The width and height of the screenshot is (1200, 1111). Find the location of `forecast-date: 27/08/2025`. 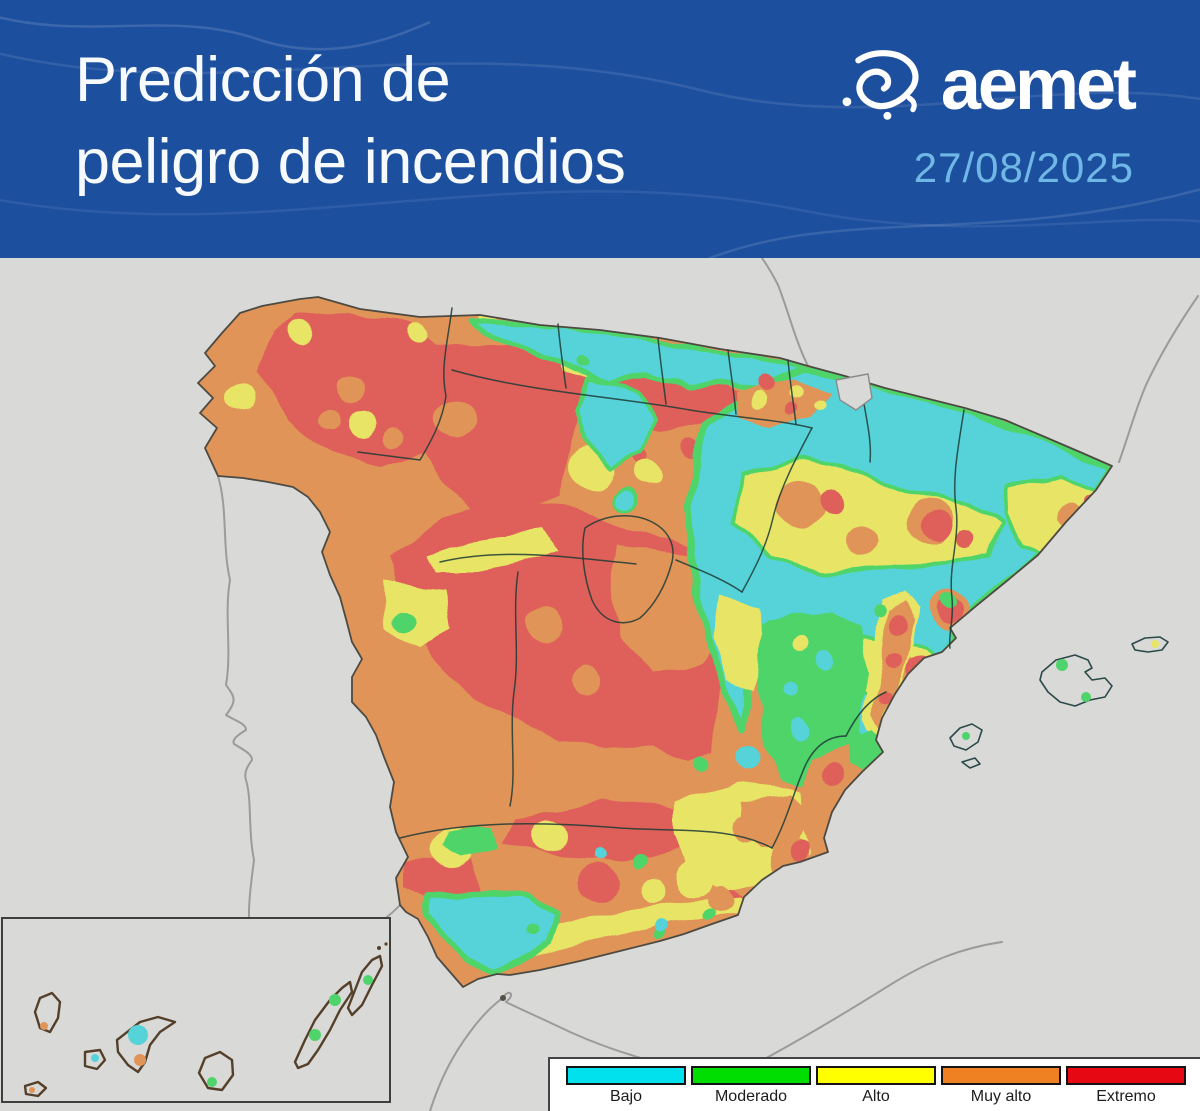

forecast-date: 27/08/2025 is located at coordinates (1023, 167).